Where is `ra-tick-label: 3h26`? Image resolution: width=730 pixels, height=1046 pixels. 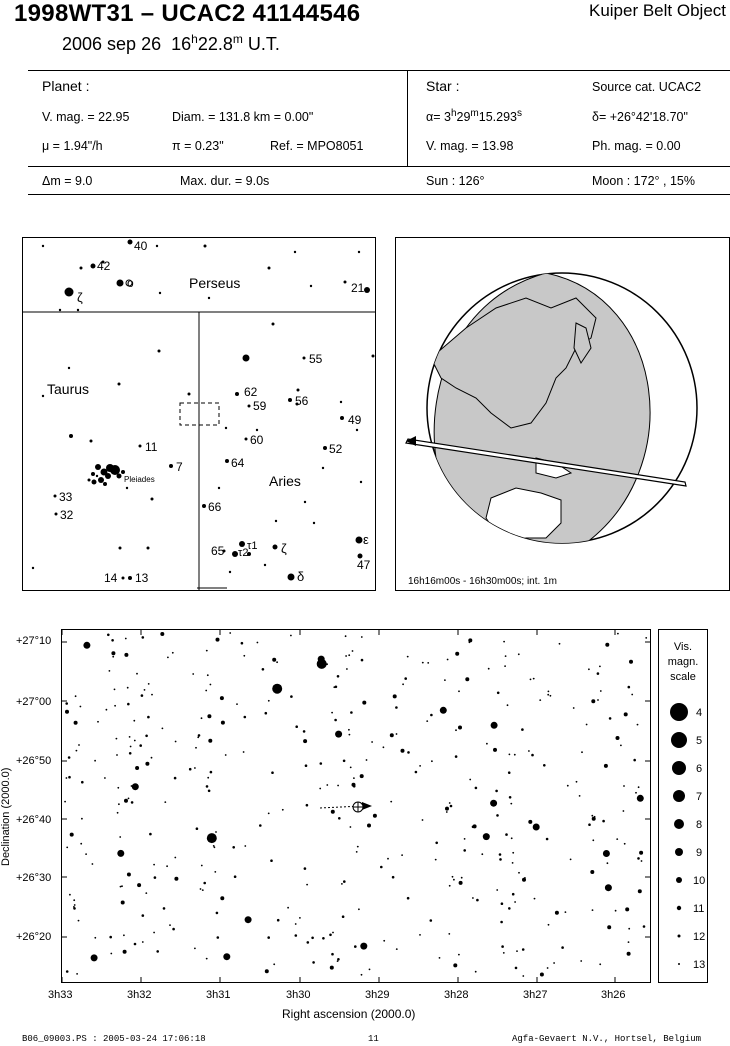 ra-tick-label: 3h26 is located at coordinates (613, 995).